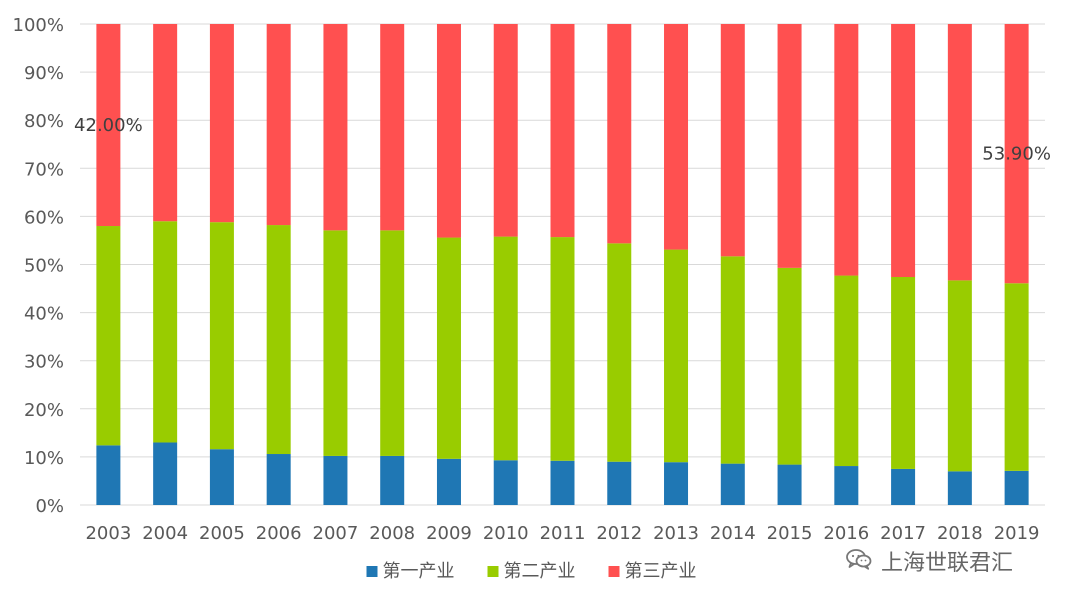 The height and width of the screenshot is (611, 1068). What do you see at coordinates (903, 533) in the screenshot?
I see `x-tick-label: 2017` at bounding box center [903, 533].